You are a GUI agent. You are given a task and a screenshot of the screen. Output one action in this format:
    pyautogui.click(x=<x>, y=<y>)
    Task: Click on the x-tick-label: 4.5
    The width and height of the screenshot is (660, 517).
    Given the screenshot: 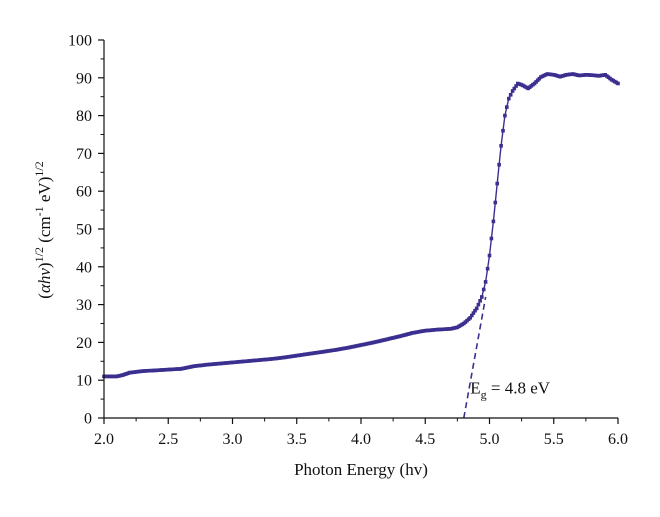 What is the action you would take?
    pyautogui.click(x=425, y=439)
    